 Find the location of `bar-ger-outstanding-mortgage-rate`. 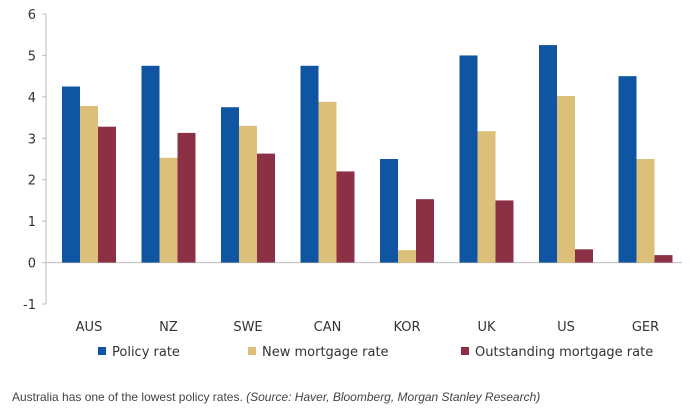

bar-ger-outstanding-mortgage-rate is located at coordinates (663, 259).